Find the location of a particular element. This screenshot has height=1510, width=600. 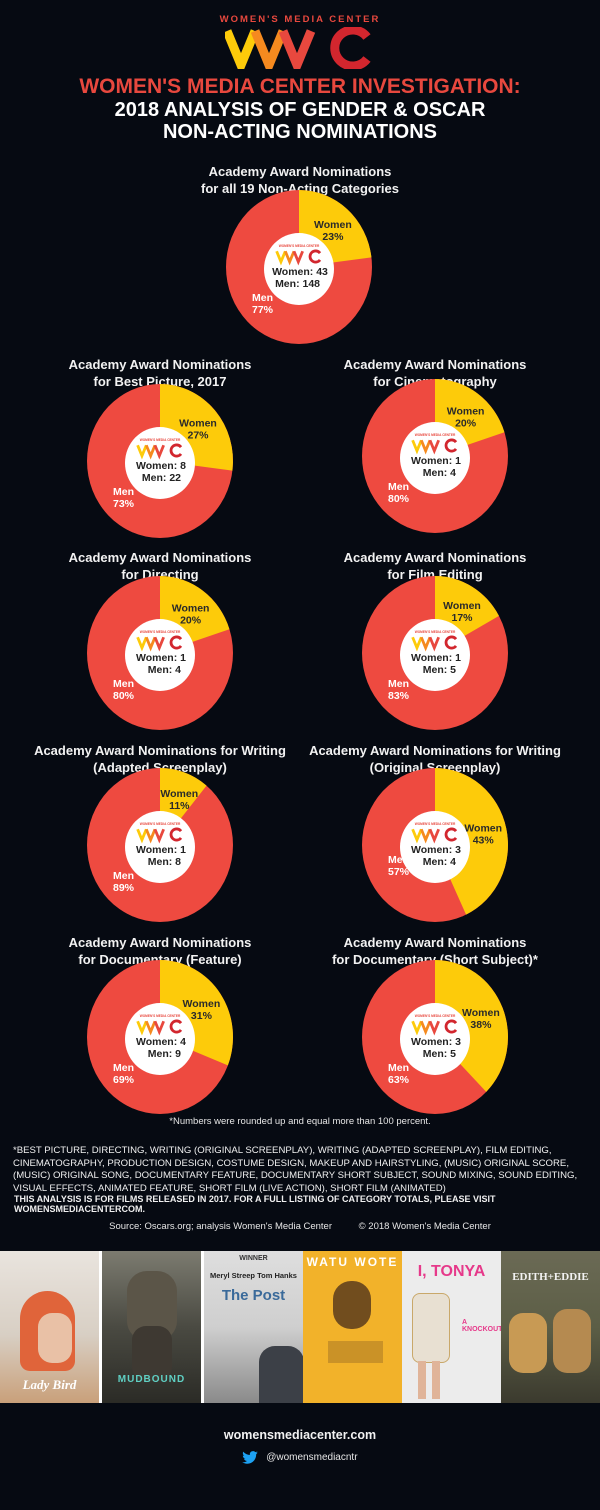

poster-i-tonya: I, TONYA A KNOCKOUT! is located at coordinates (451, 1327).